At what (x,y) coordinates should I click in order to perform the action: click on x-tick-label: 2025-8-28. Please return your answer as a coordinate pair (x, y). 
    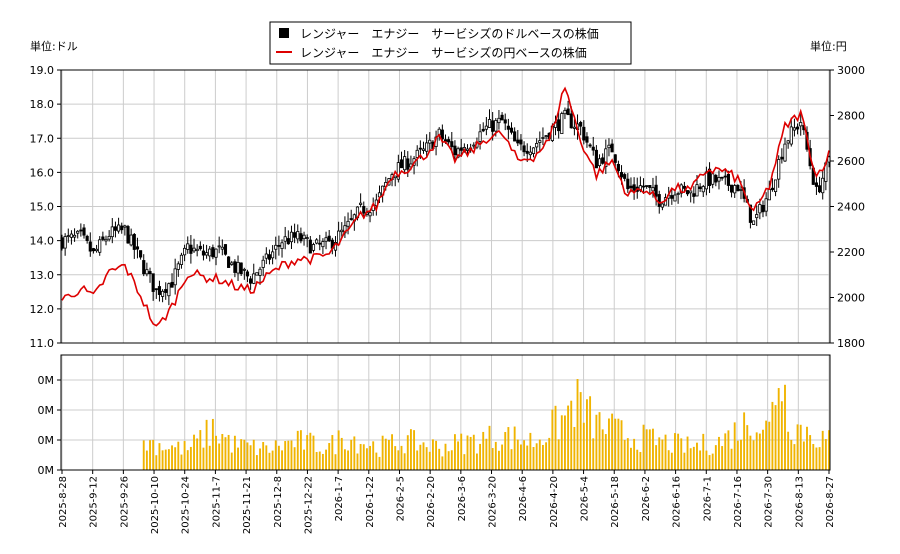
    Looking at the image, I should click on (63, 502).